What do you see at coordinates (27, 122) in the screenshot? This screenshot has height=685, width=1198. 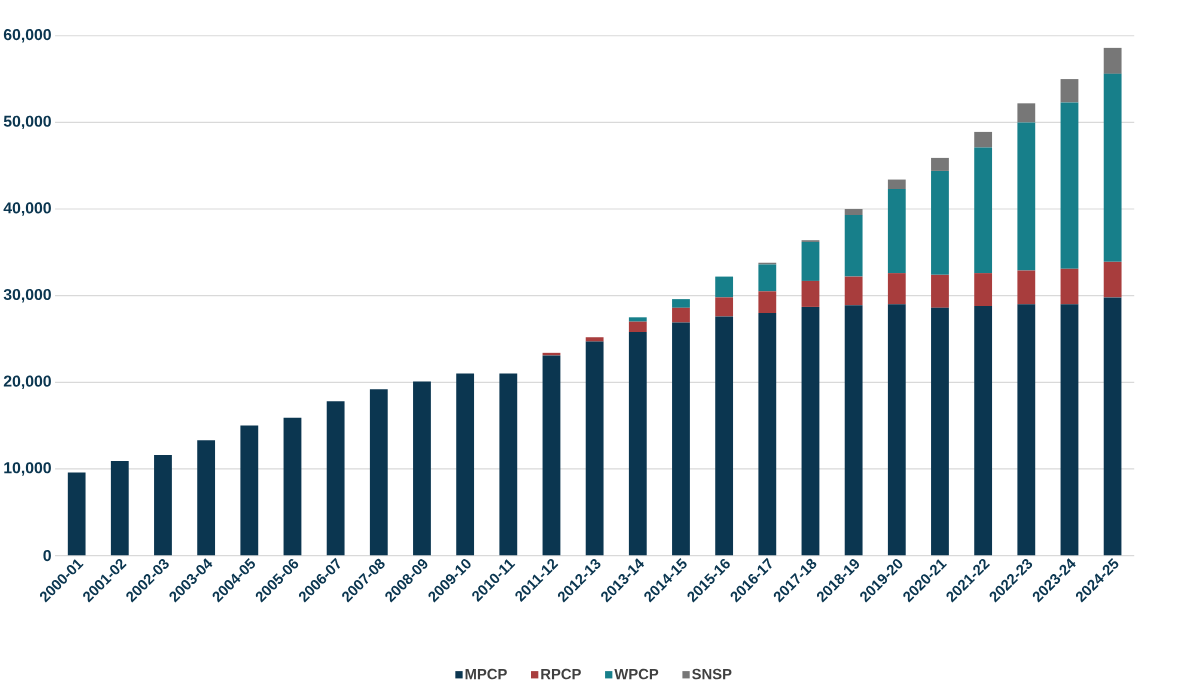 I see `y-tick-label: 50,000` at bounding box center [27, 122].